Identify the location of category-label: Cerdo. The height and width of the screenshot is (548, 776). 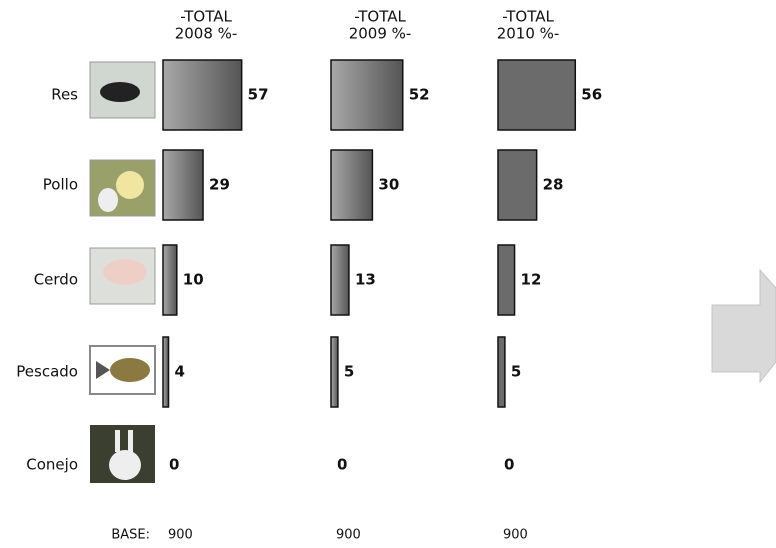
(56, 280).